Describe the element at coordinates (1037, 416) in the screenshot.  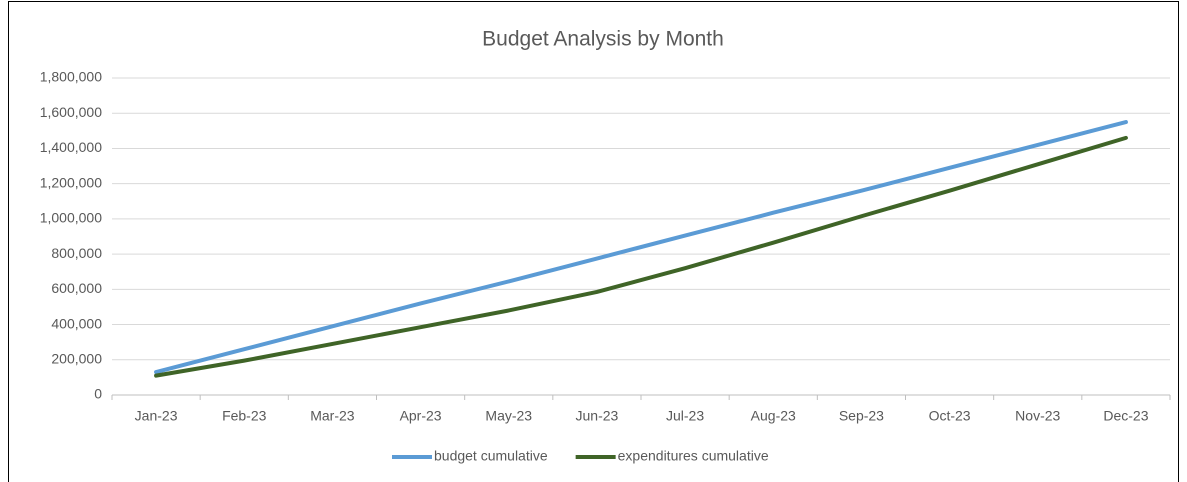
I see `x-tick-label: Nov-23` at that location.